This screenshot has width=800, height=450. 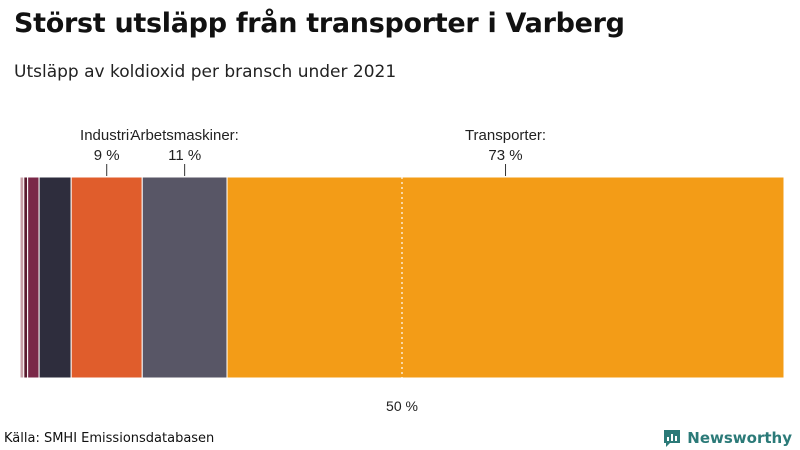 I want to click on segment-label-6: Transporter:, so click(x=505, y=135).